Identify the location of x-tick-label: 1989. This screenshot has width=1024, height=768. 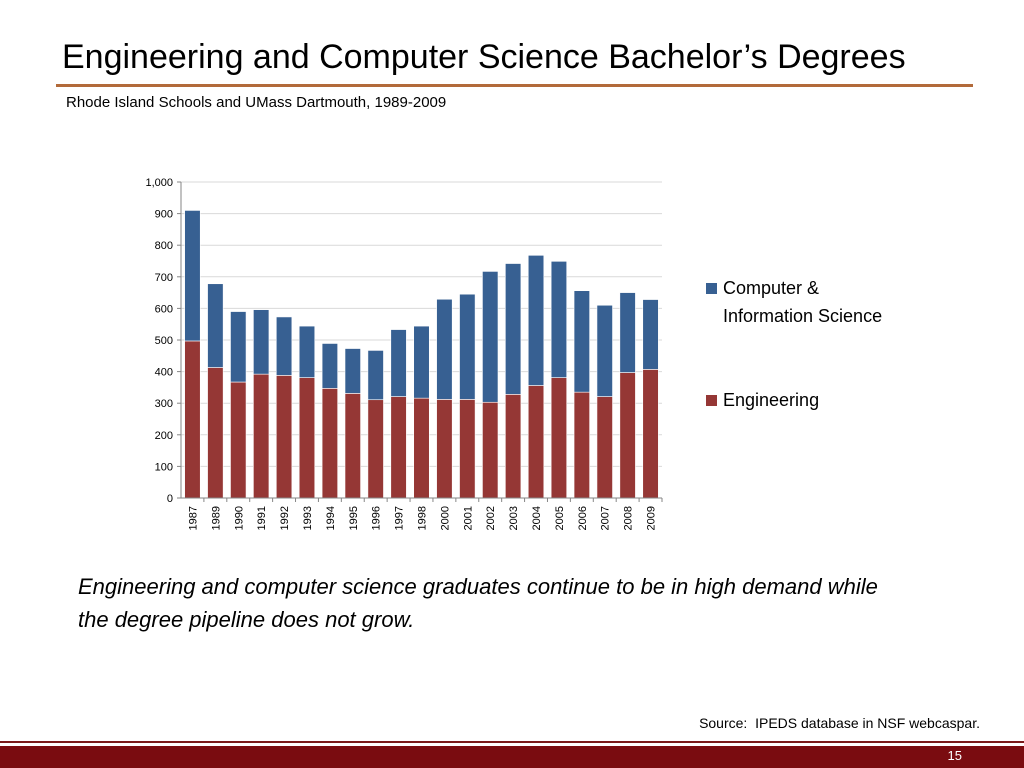
(216, 518).